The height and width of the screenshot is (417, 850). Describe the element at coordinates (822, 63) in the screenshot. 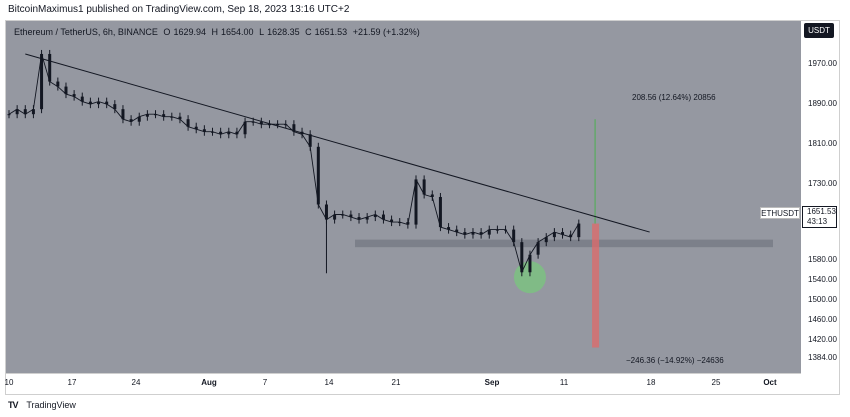

I see `price-tick-label: 1970.00` at that location.